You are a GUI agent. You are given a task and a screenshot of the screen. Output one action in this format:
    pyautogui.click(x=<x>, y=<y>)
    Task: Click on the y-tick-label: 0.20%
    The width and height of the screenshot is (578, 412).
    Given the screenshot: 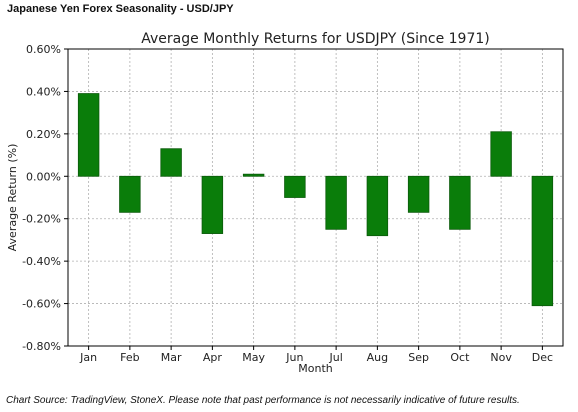 What is the action you would take?
    pyautogui.click(x=43, y=134)
    